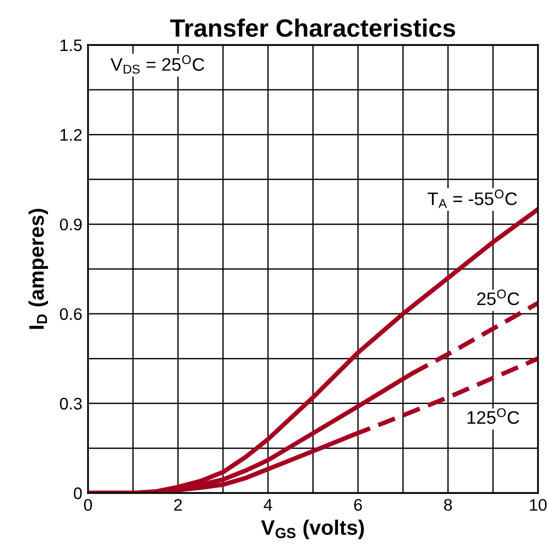  Describe the element at coordinates (71, 46) in the screenshot. I see `y-tick-label: 1.5` at that location.